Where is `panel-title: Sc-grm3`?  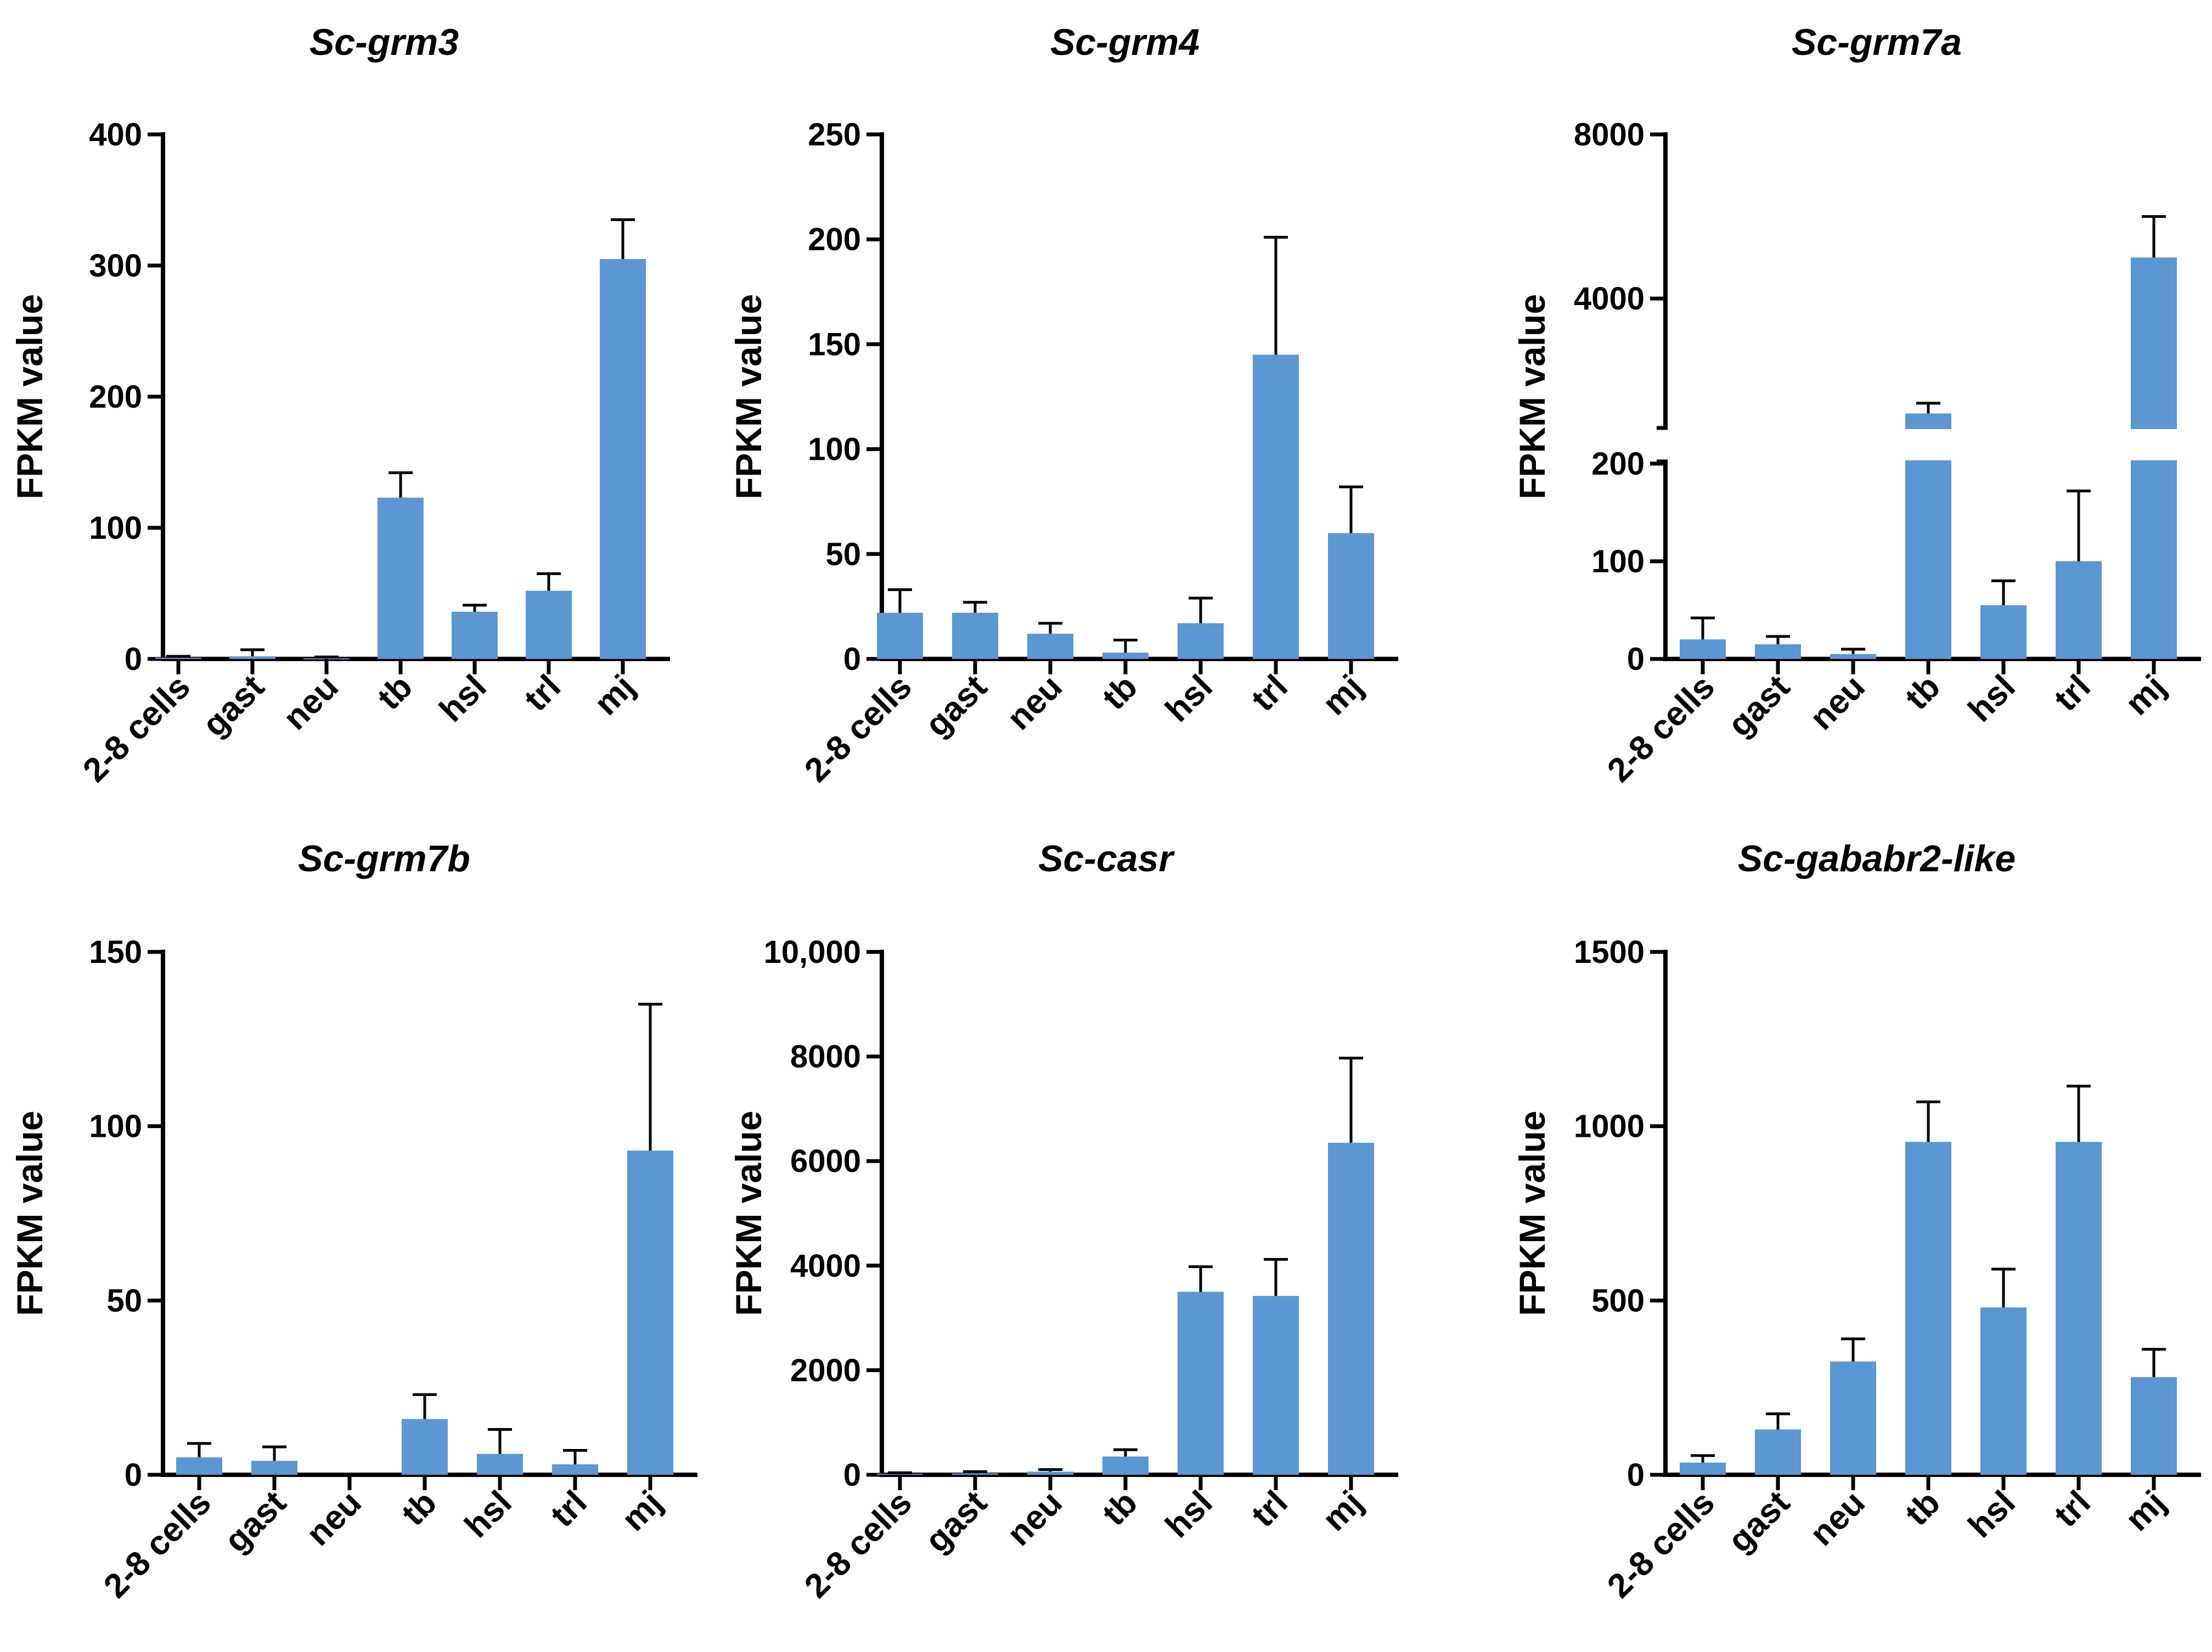 panel-title: Sc-grm3 is located at coordinates (384, 42).